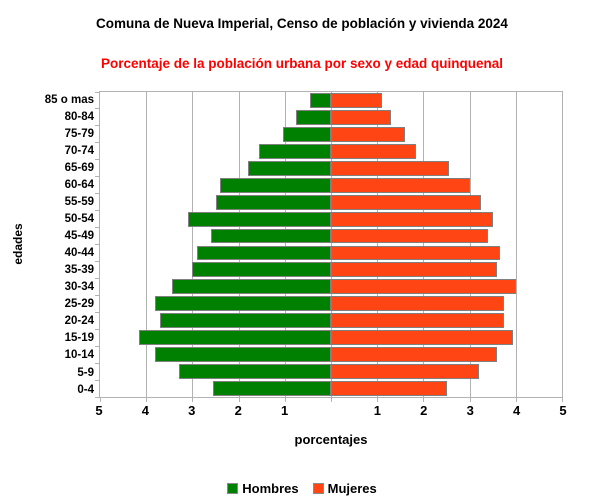 This screenshot has height=500, width=604. I want to click on age-group-label: 20-24, so click(79, 321).